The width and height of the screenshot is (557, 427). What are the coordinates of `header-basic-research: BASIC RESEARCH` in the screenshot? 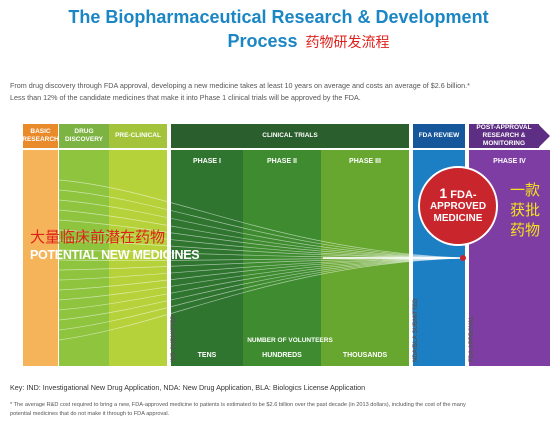 It's located at (40, 136).